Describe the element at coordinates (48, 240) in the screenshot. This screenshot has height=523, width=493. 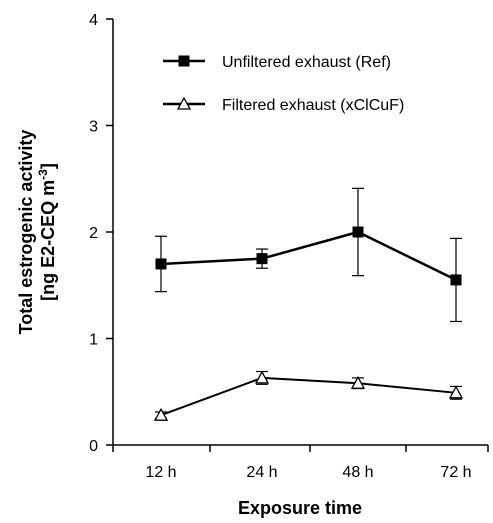
I see `y-axis-title-line2-prefix: [ng E2-CEQ m` at that location.